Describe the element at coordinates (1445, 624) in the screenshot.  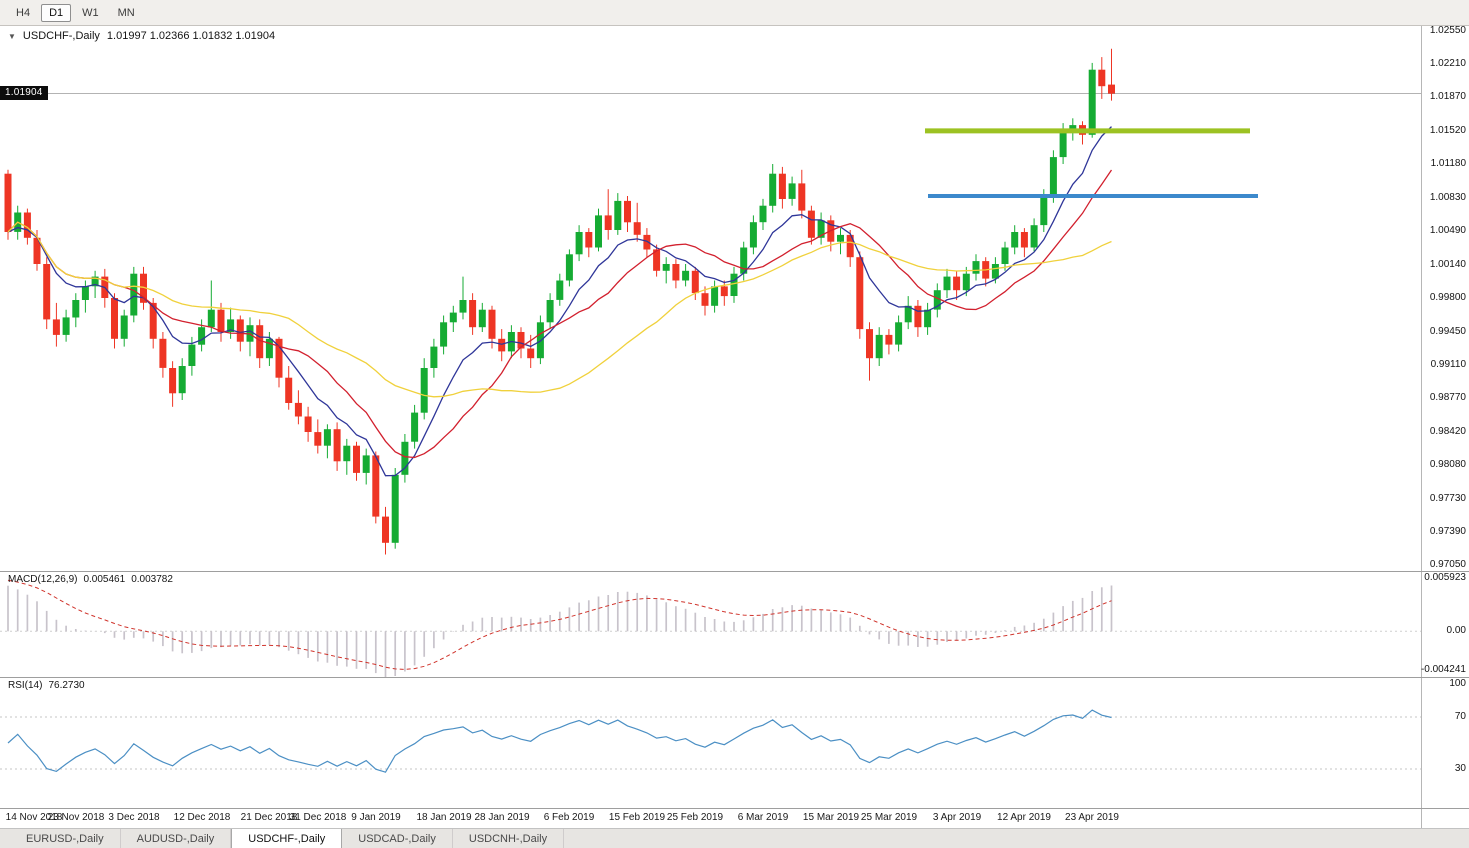
I see `macd-axis: 0.005923 0.00 -0.004241` at that location.